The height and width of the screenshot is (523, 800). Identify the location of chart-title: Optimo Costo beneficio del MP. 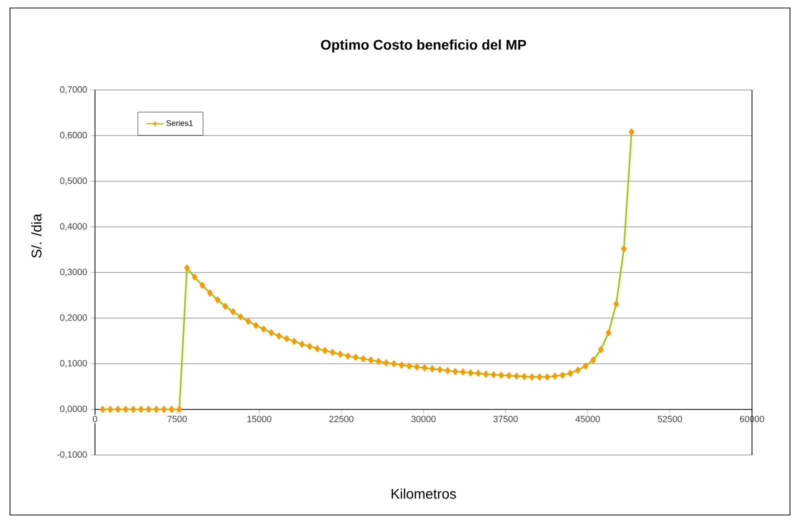
(423, 46).